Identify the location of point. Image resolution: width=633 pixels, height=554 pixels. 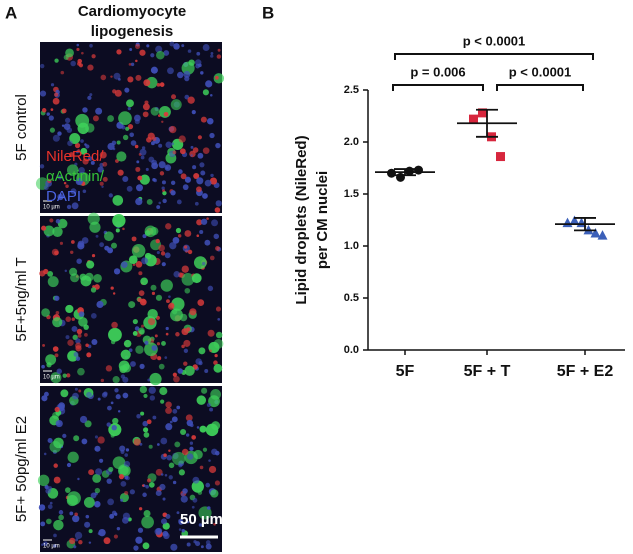
(473, 119).